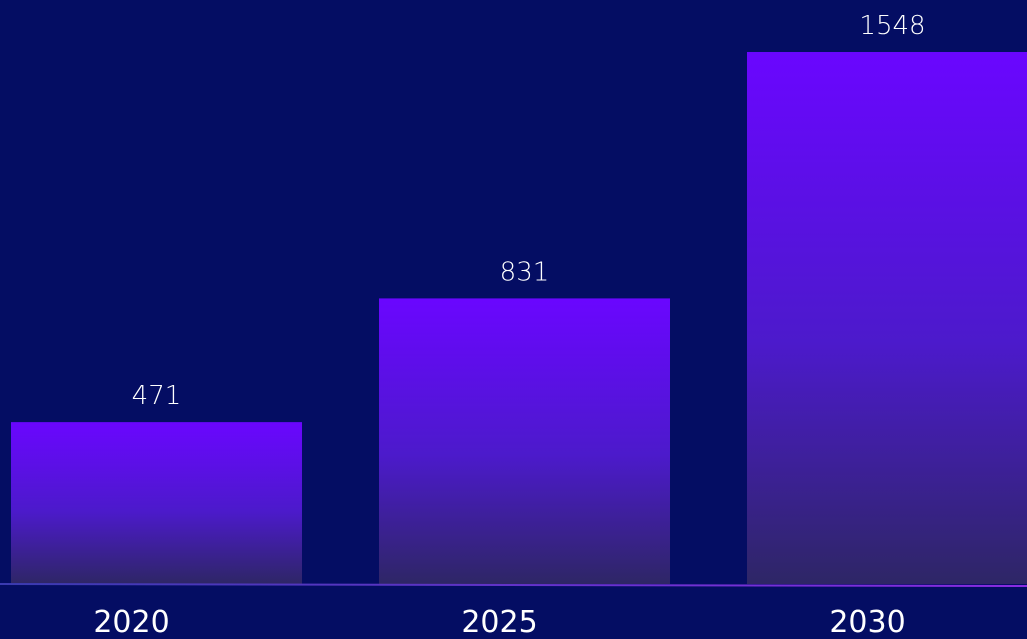  Describe the element at coordinates (892, 26) in the screenshot. I see `value-label-2030: 1548` at that location.